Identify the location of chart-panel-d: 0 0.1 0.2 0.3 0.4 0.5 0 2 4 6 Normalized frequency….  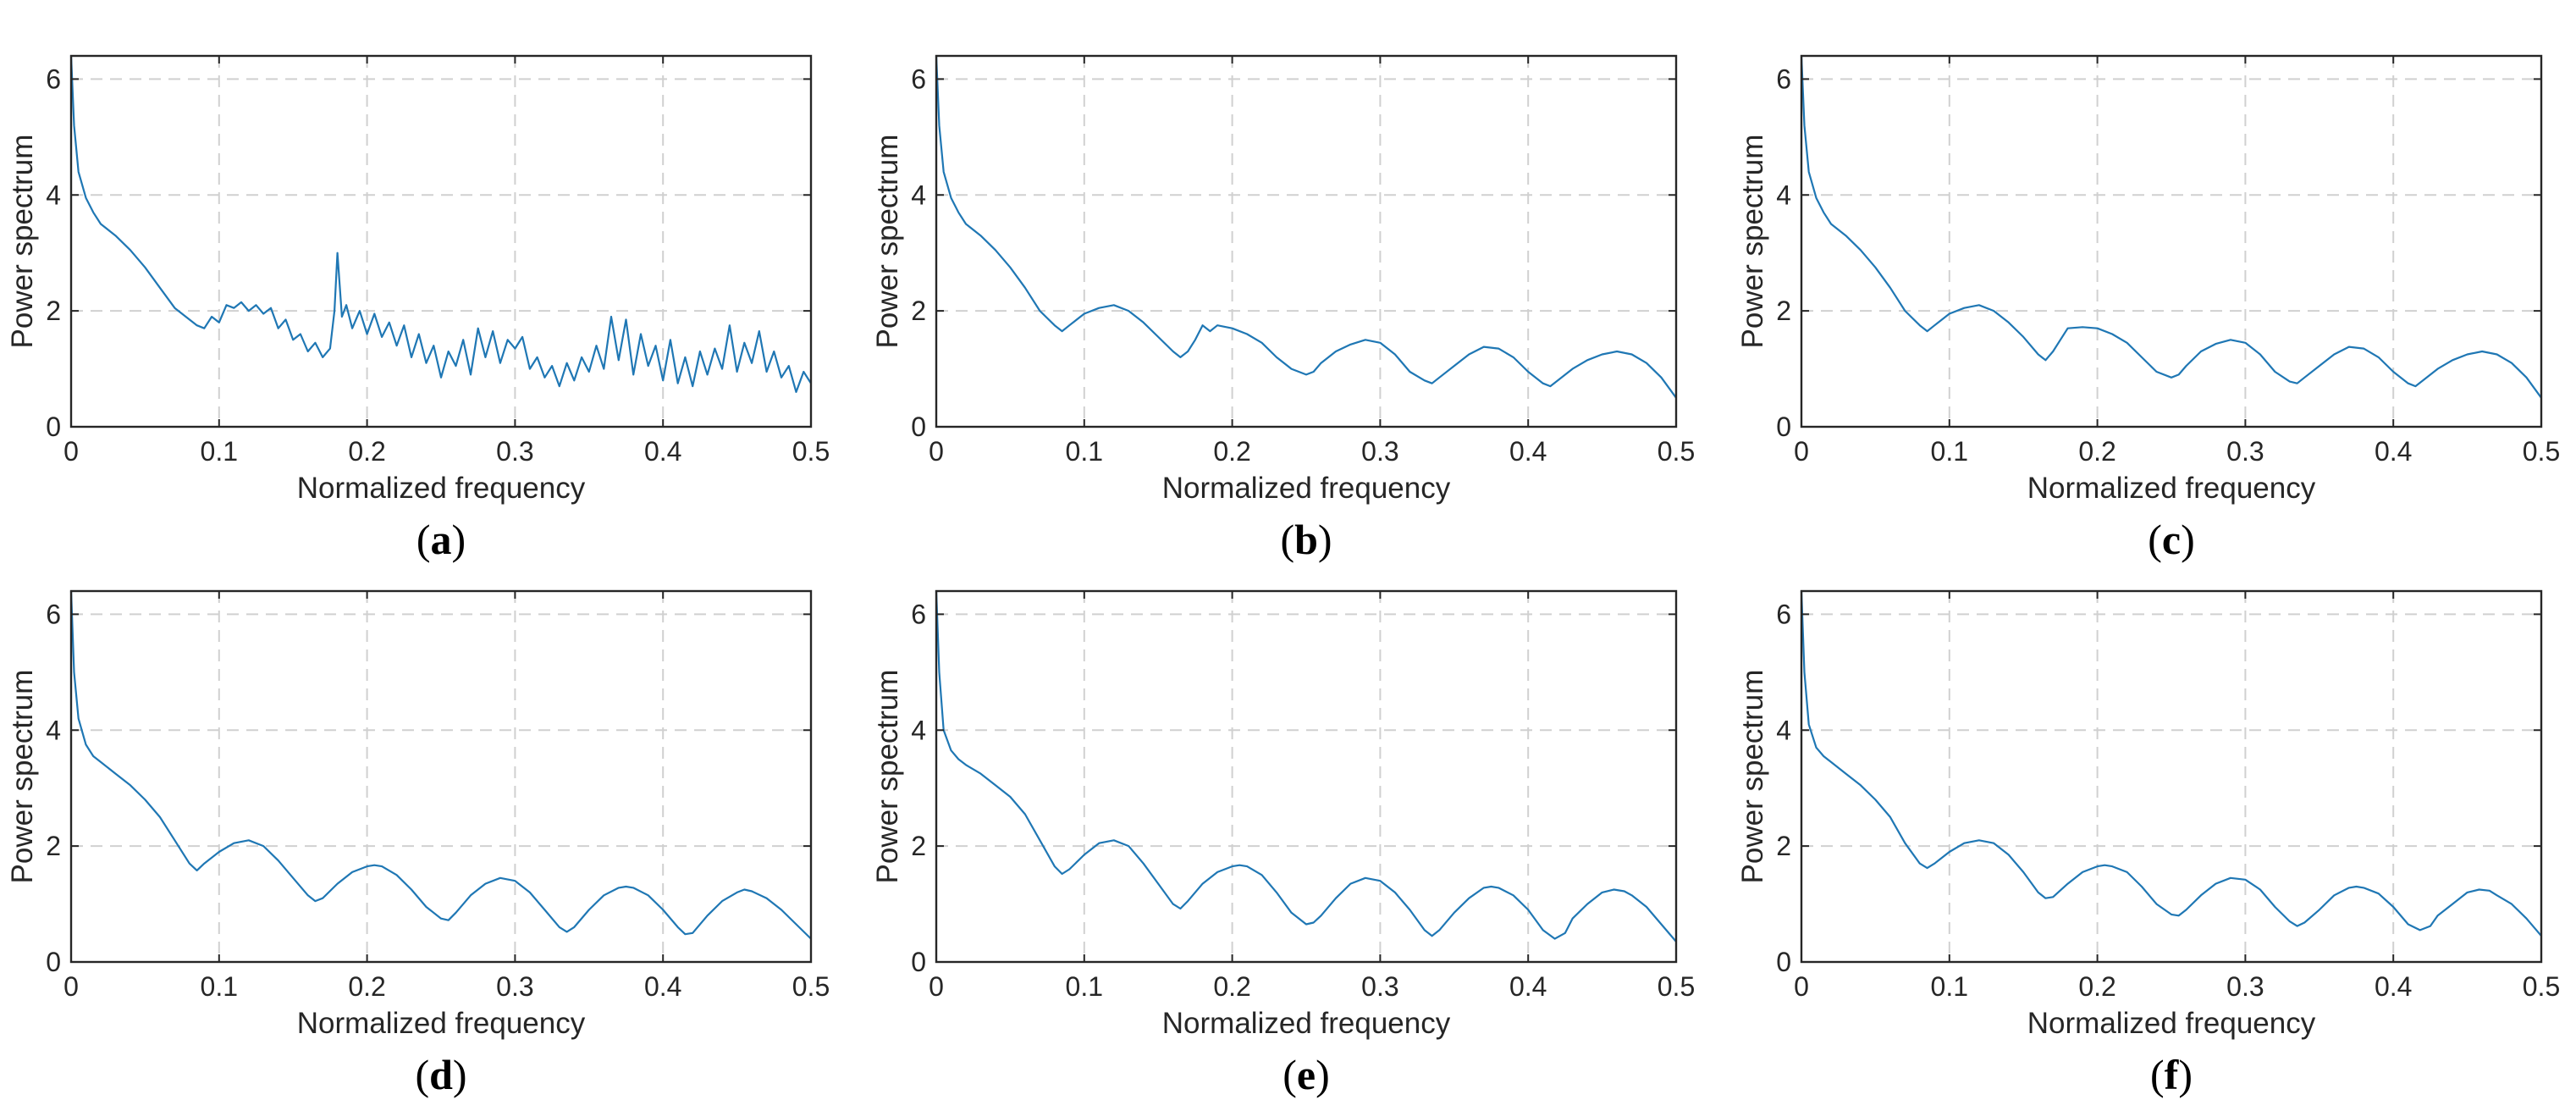
(418, 843).